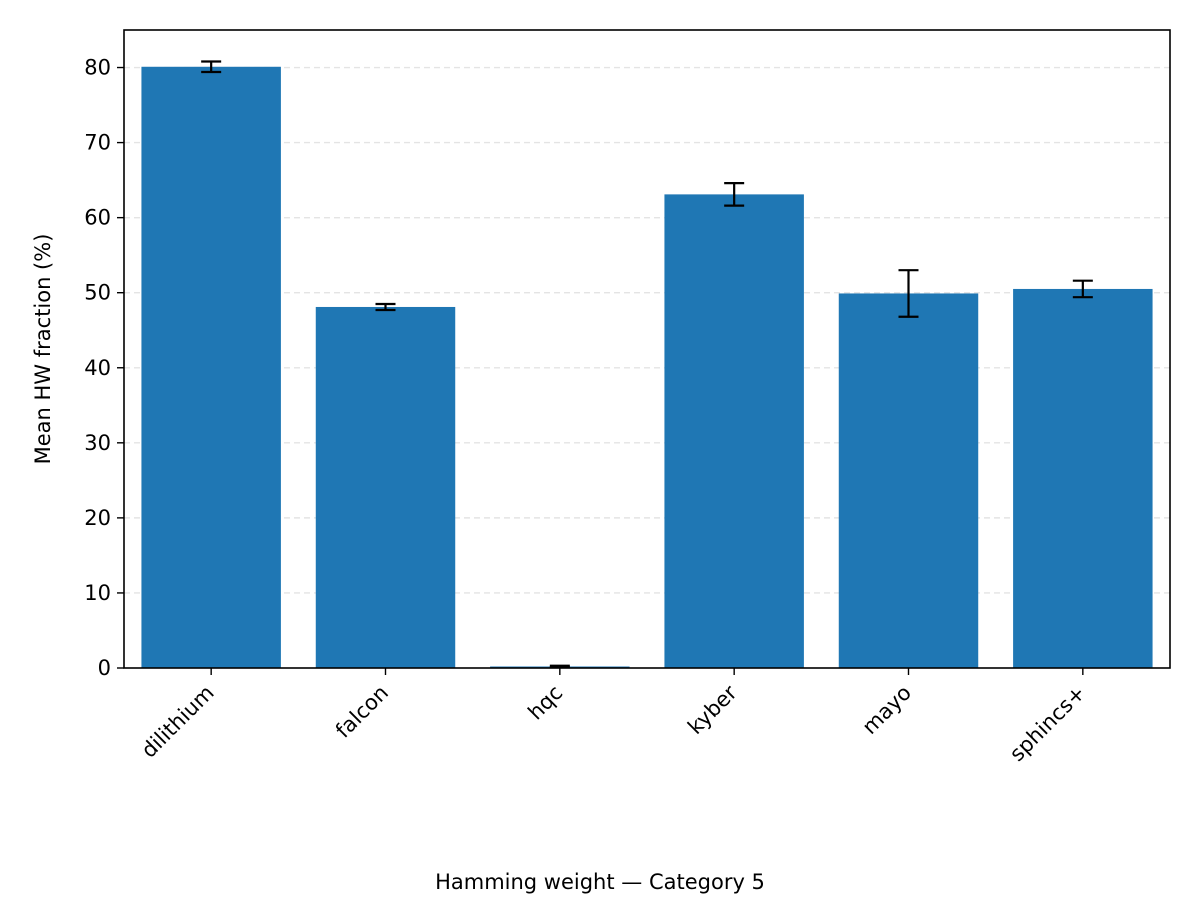 The image size is (1200, 900). What do you see at coordinates (887, 710) in the screenshot?
I see `x-tick-label-mayo: mayo` at bounding box center [887, 710].